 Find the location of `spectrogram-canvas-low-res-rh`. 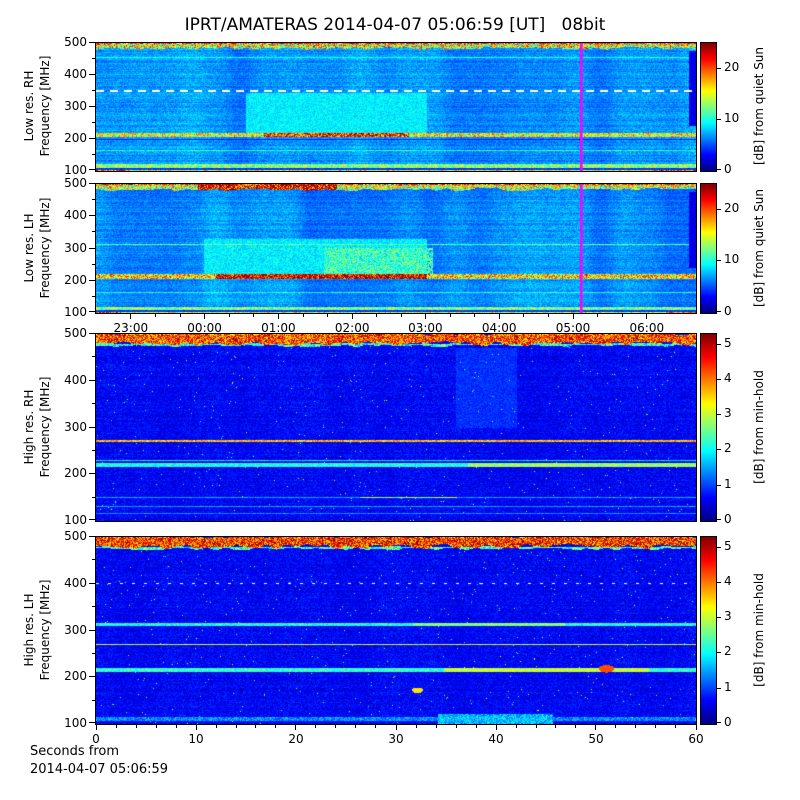

spectrogram-canvas-low-res-rh is located at coordinates (396, 107).